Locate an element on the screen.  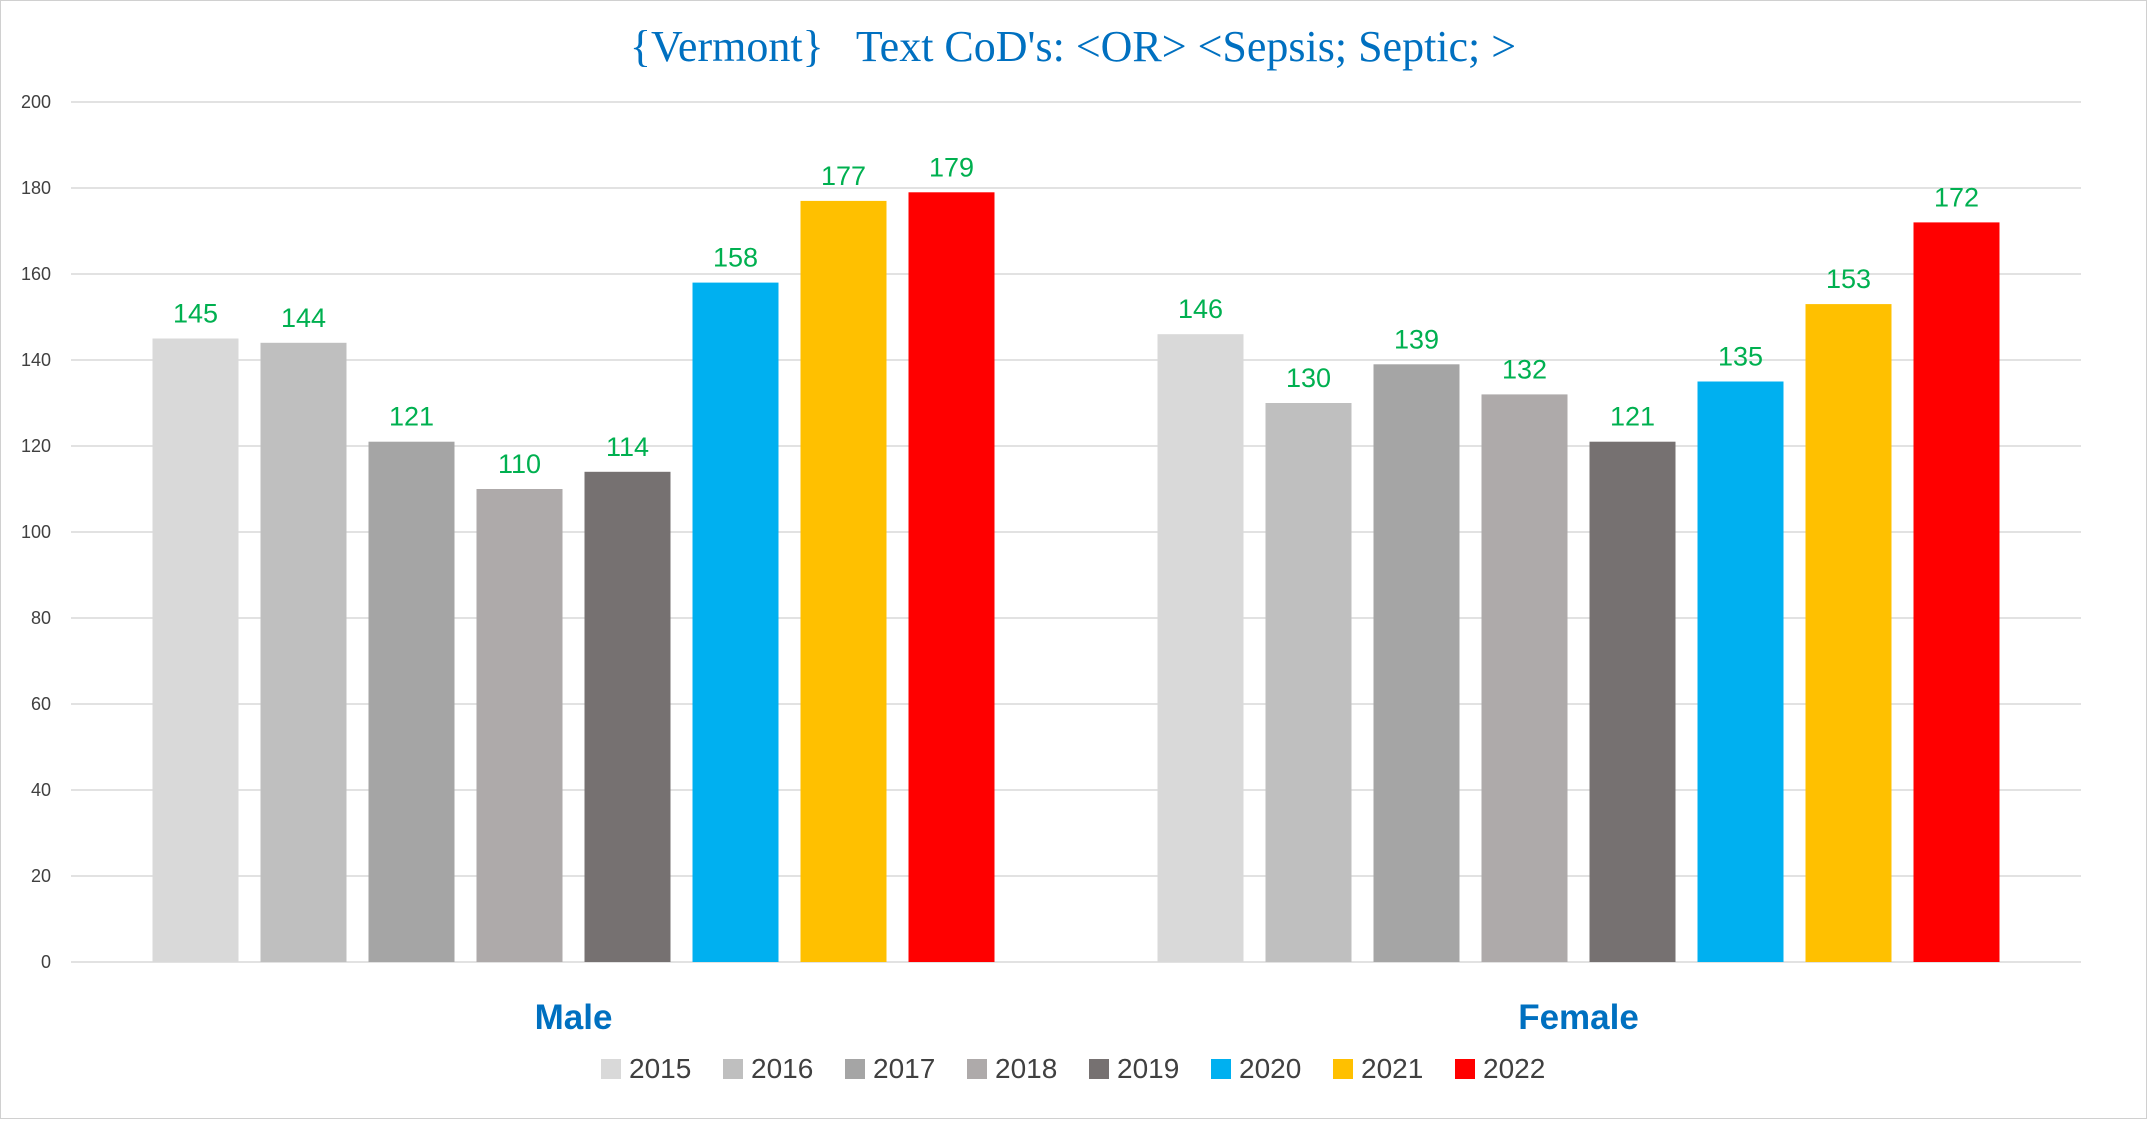
bar-female-2018 is located at coordinates (1524, 678).